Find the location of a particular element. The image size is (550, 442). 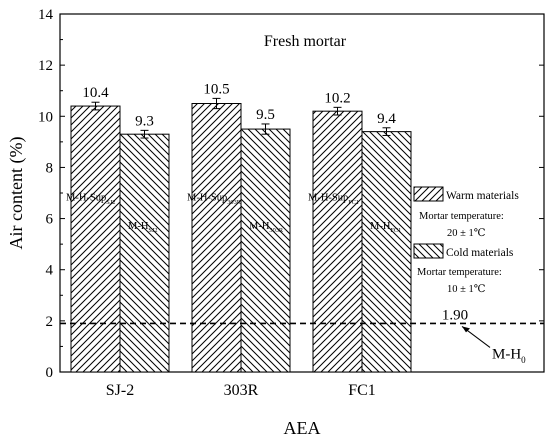

data-label: 9.4 is located at coordinates (386, 119).